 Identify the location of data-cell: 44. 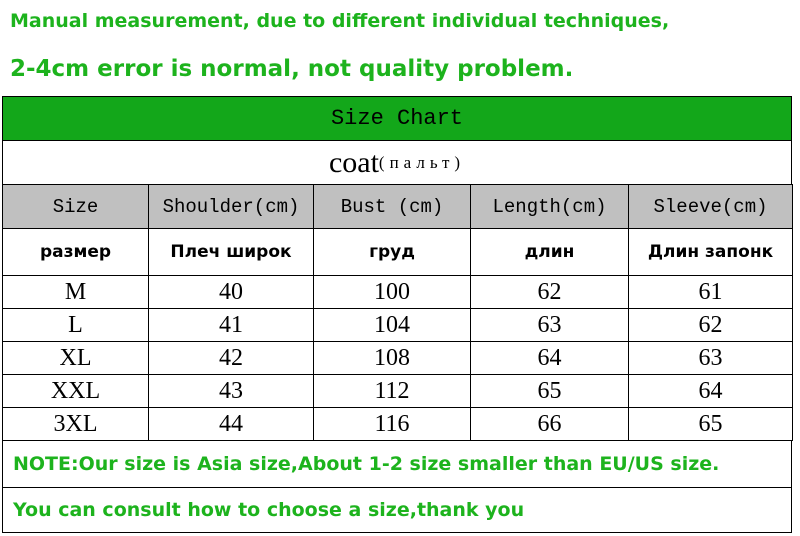
(231, 424).